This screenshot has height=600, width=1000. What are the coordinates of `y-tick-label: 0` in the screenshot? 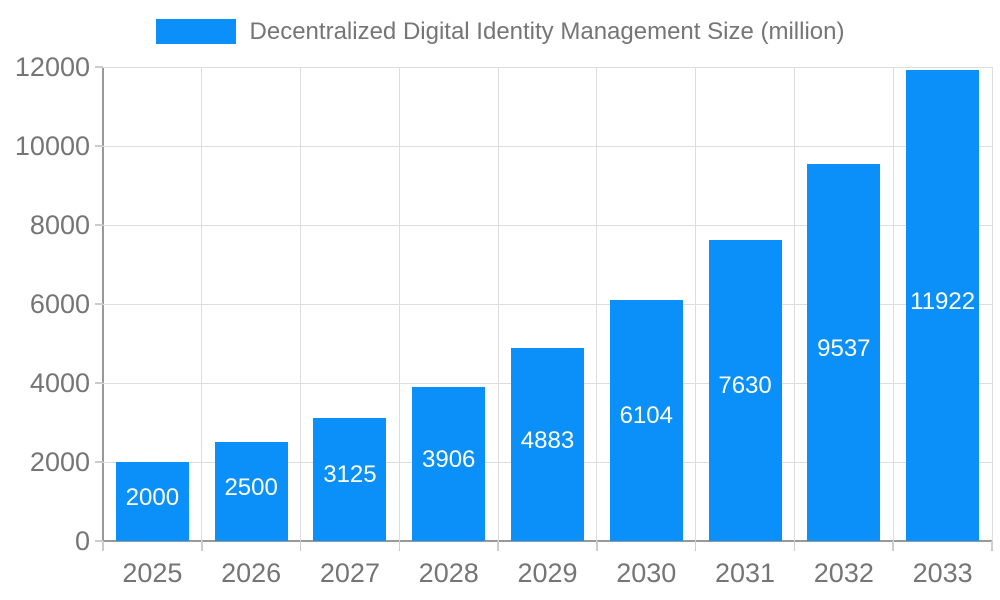 It's located at (82, 541).